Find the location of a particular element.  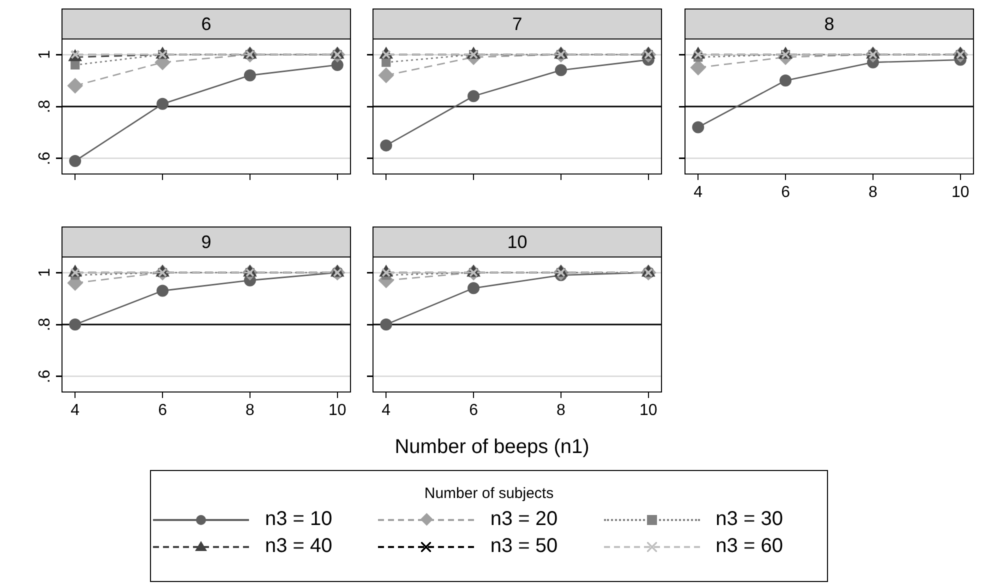

legend-label: n3 = 20 is located at coordinates (524, 519).